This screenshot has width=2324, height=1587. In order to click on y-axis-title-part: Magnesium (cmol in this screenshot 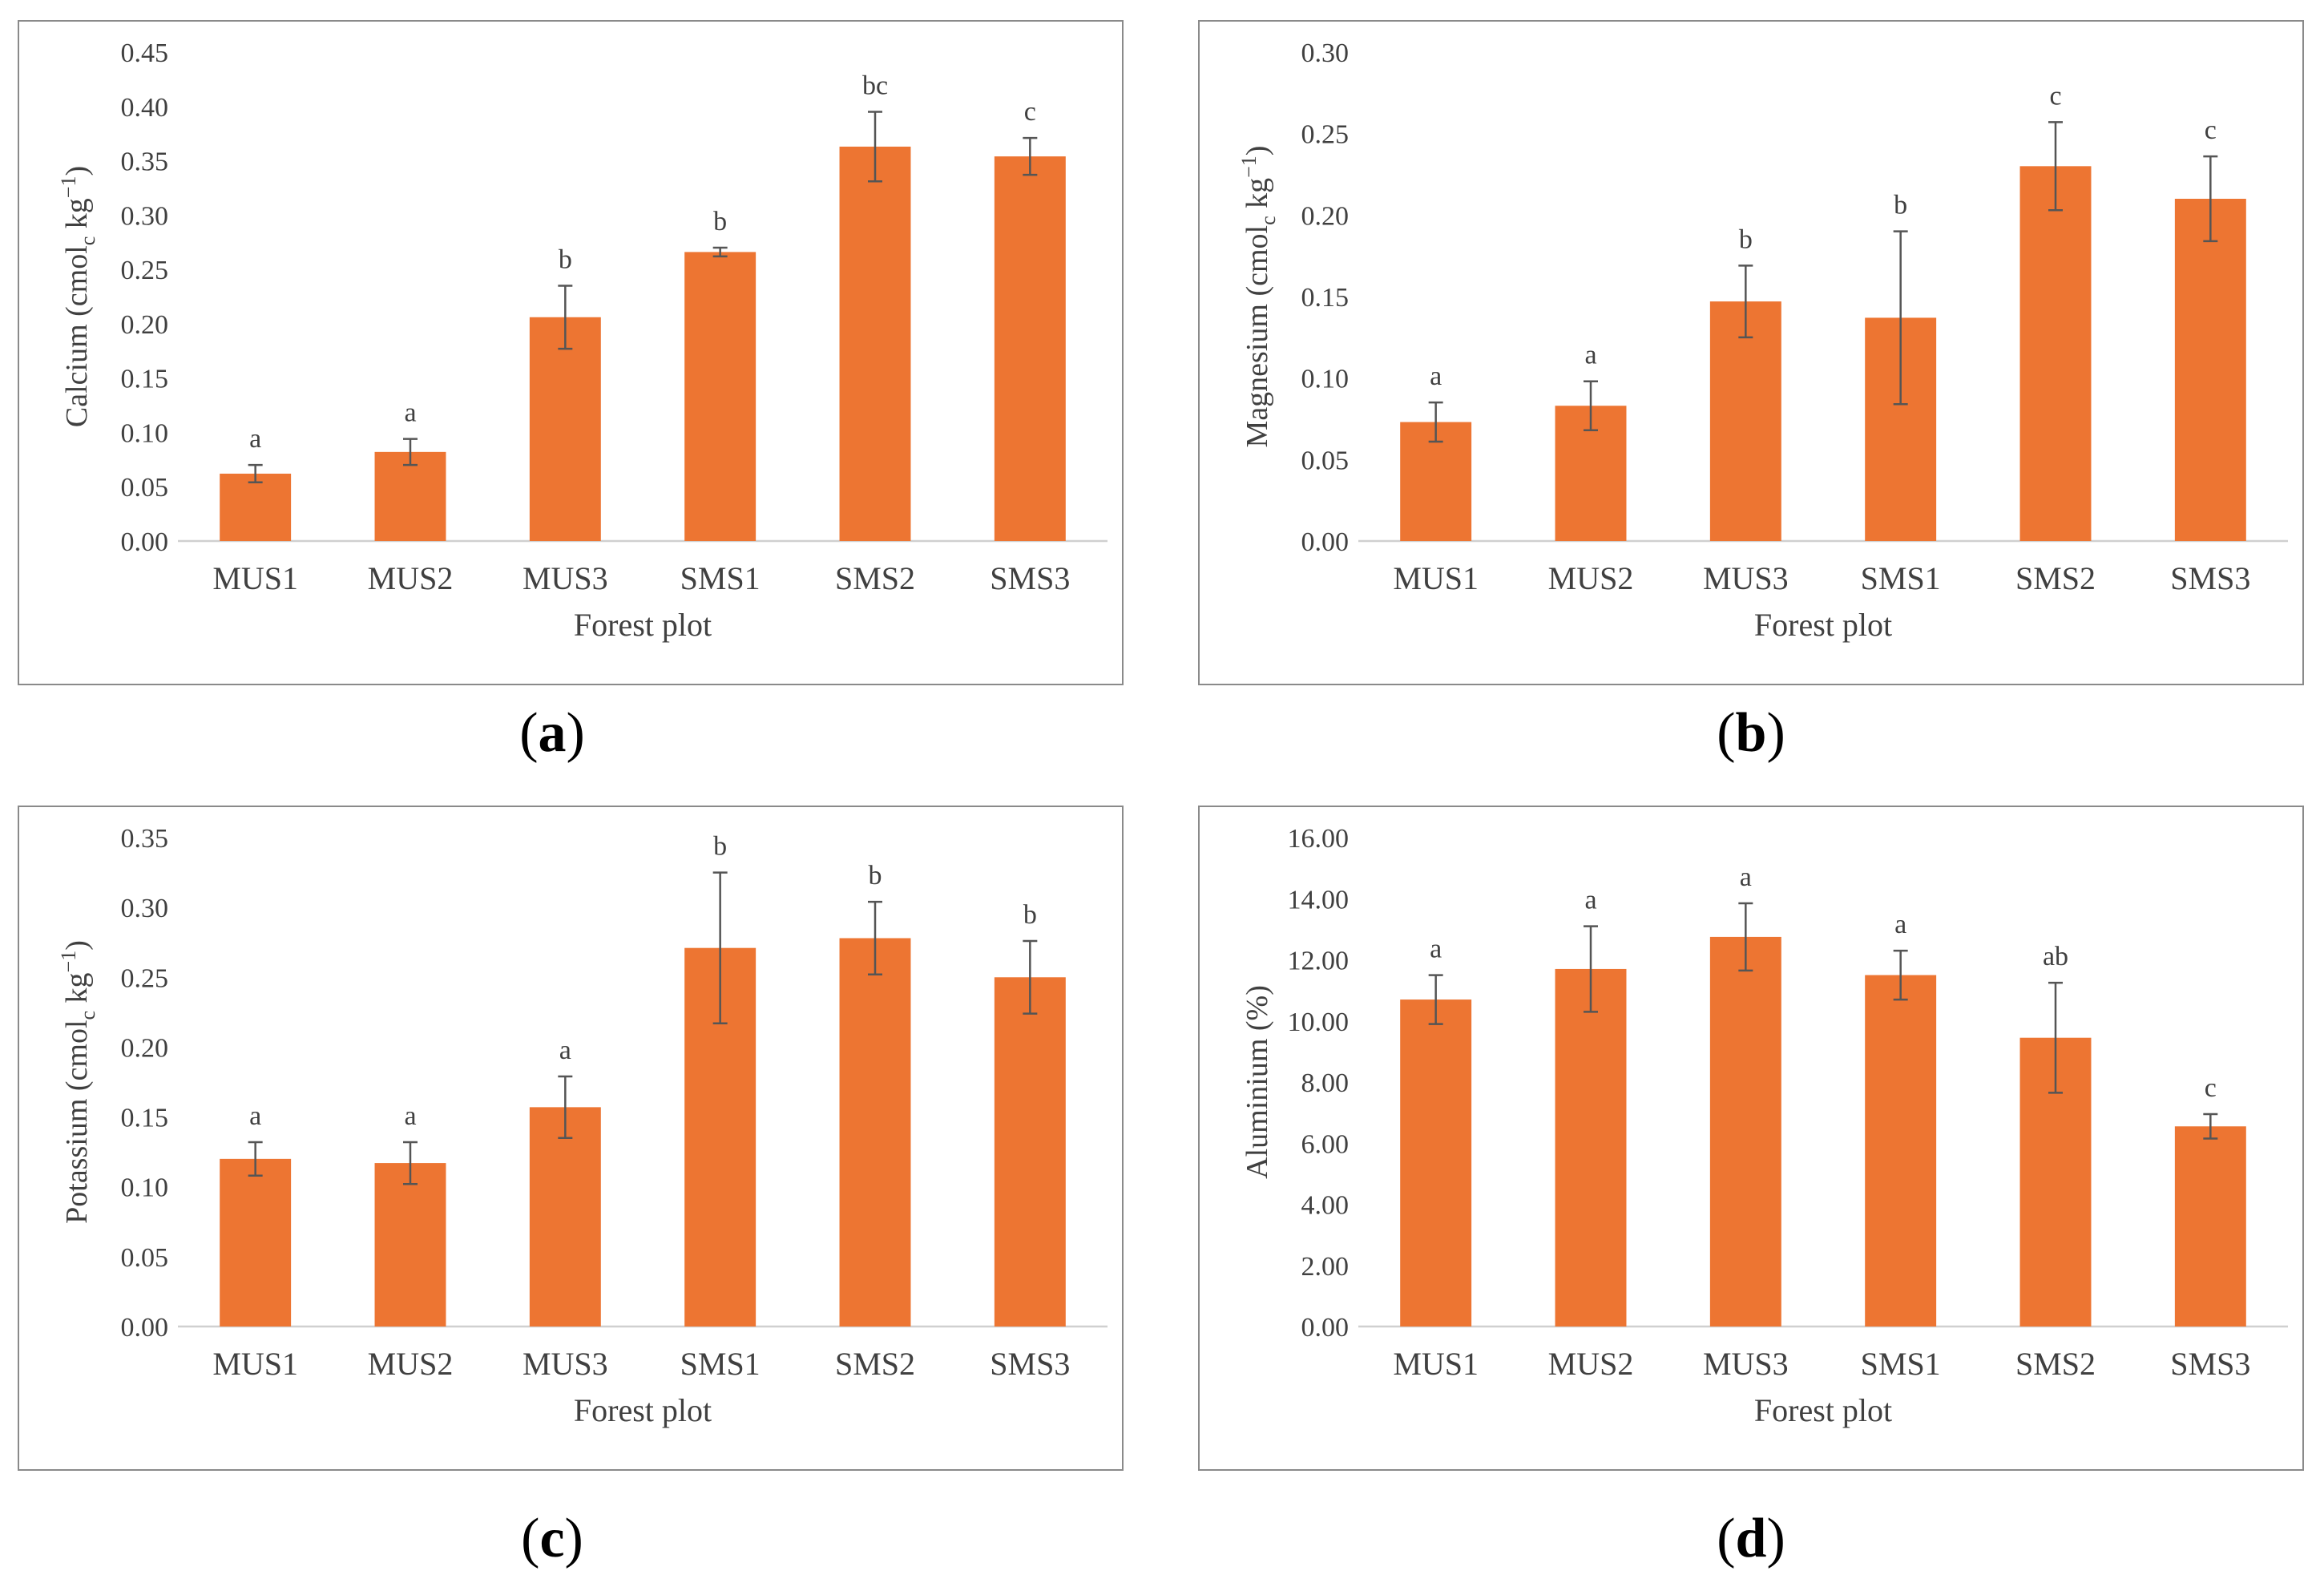, I will do `click(1257, 336)`.